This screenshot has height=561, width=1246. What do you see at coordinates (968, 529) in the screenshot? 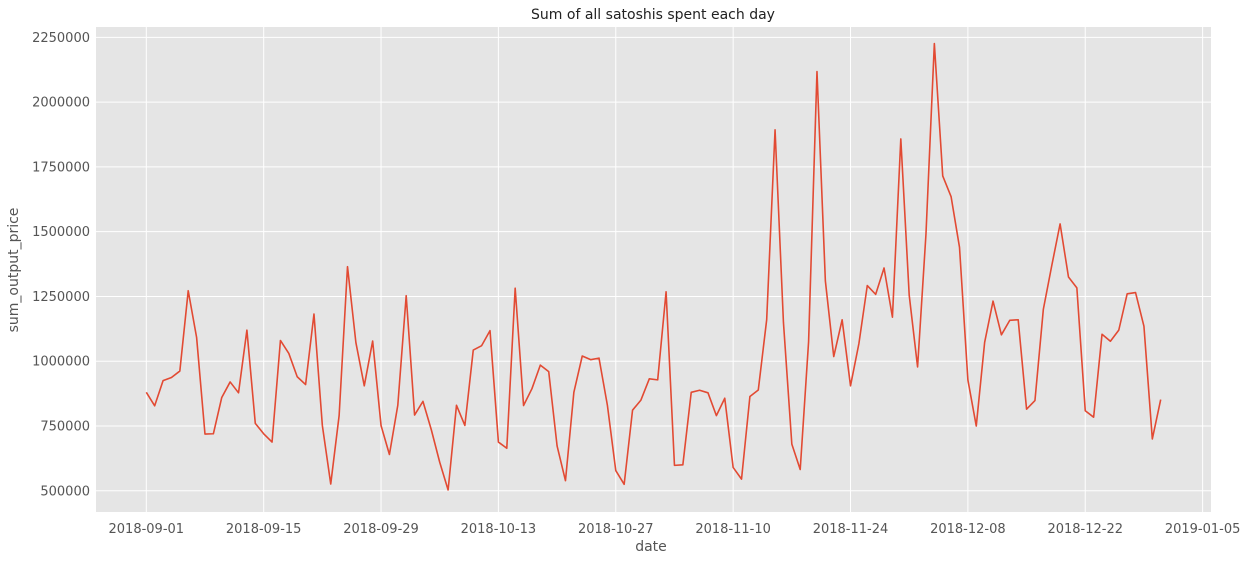
I see `x-tick-label: 2018-12-08` at bounding box center [968, 529].